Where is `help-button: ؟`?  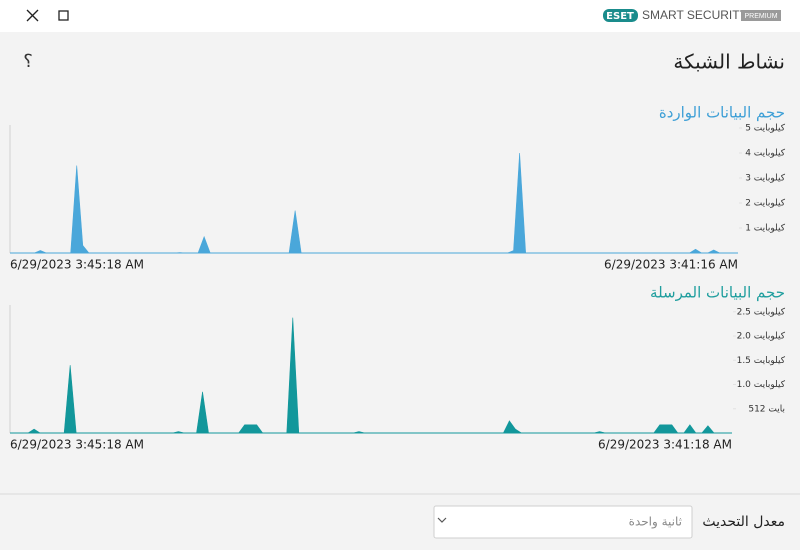
help-button: ؟ is located at coordinates (28, 61).